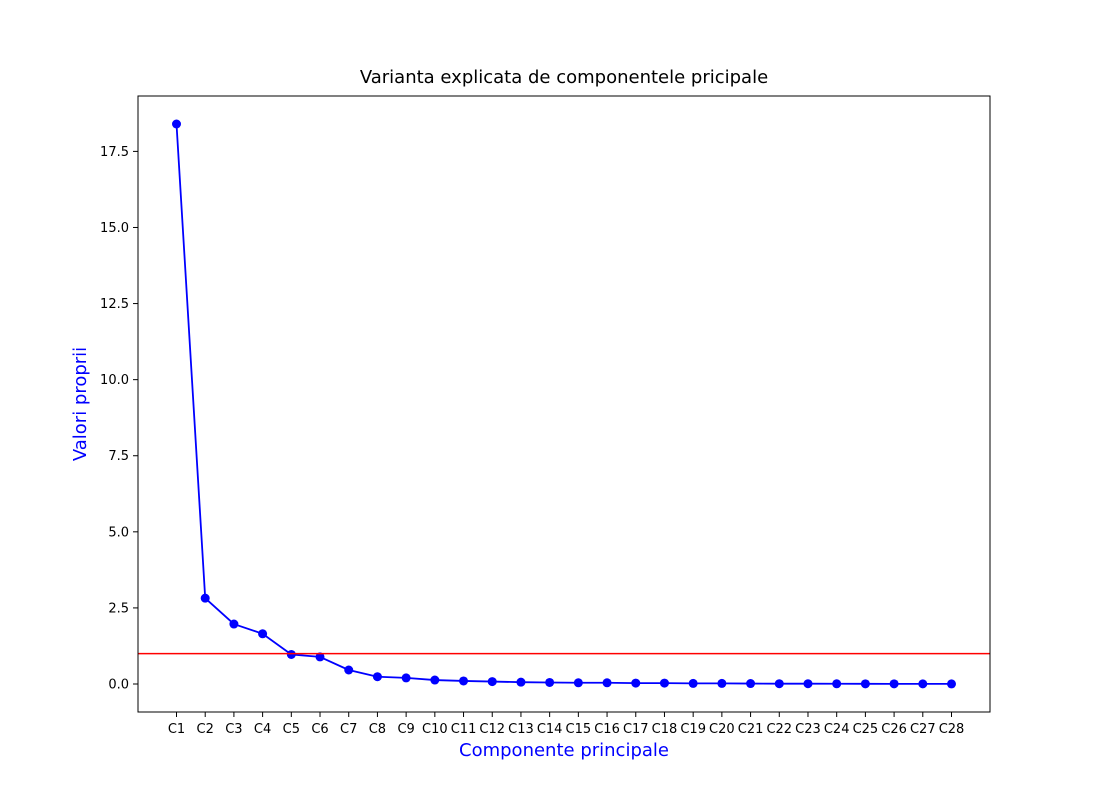  I want to click on y-tick-label: 0.0, so click(118, 685).